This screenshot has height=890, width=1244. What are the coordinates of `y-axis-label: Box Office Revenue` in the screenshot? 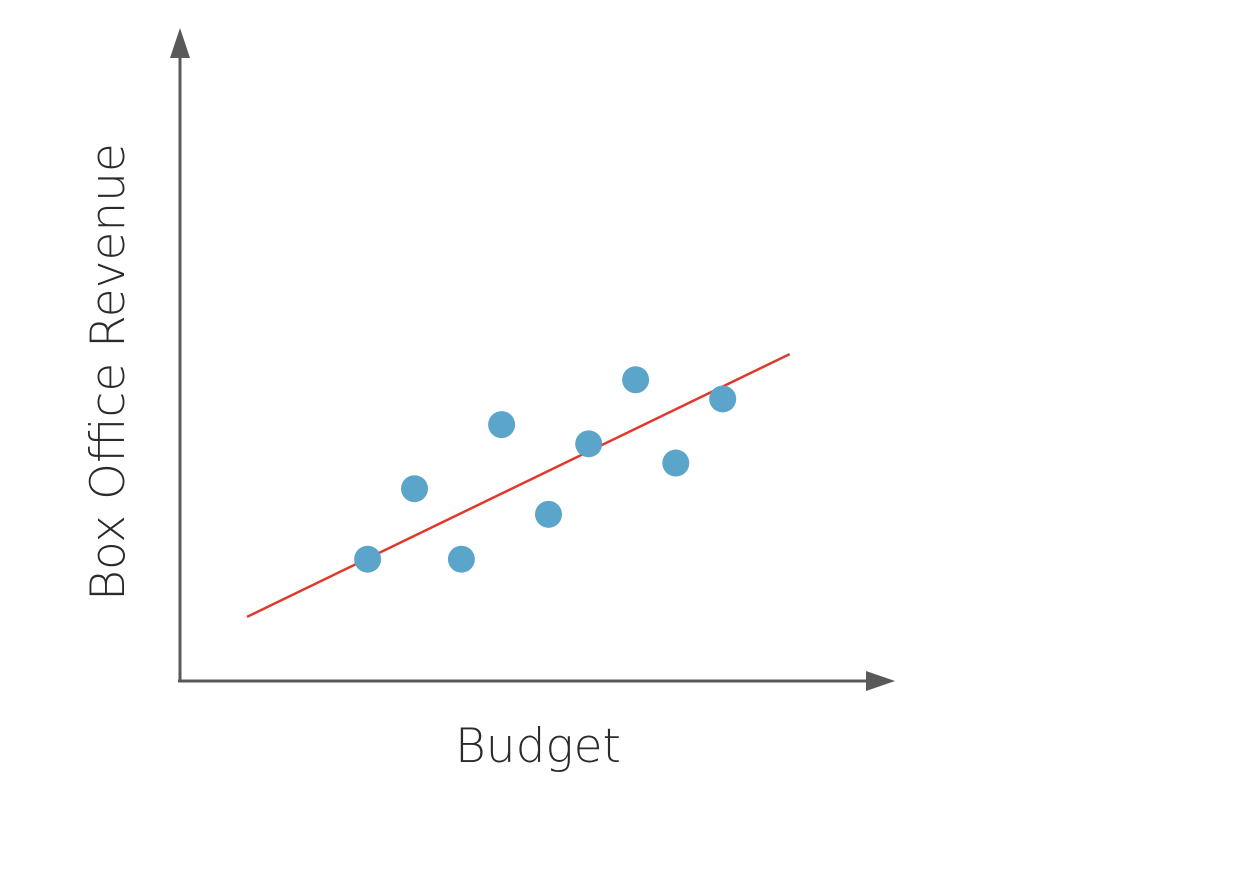 It's located at (108, 372).